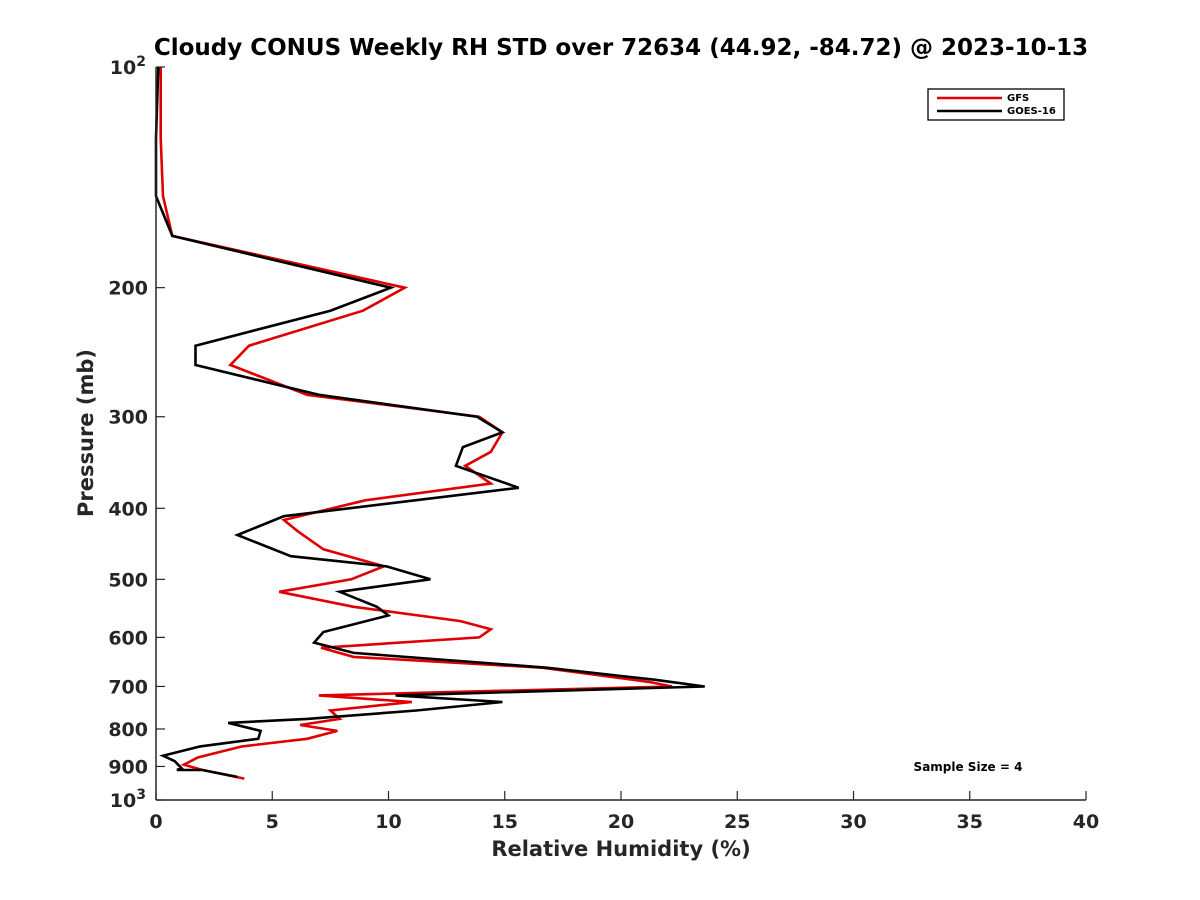  Describe the element at coordinates (968, 767) in the screenshot. I see `sample-size-note: Sample Size = 4` at that location.